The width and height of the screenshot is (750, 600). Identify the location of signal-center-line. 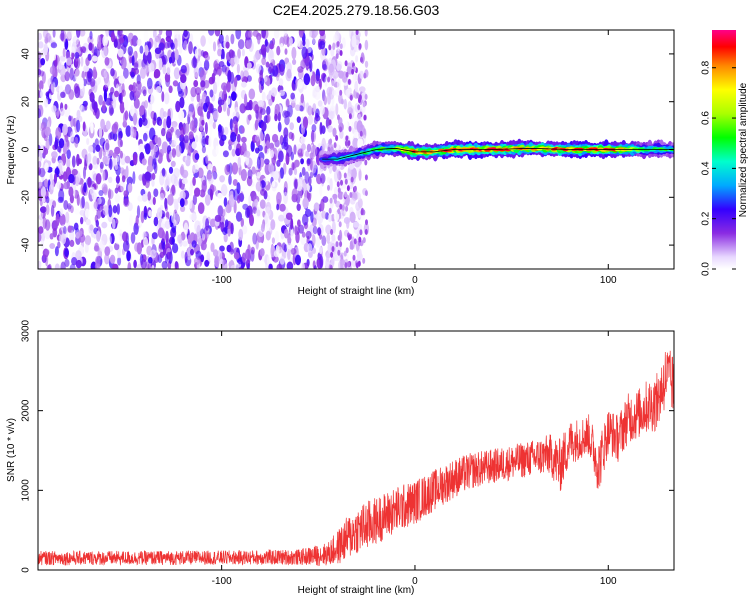
(498, 153).